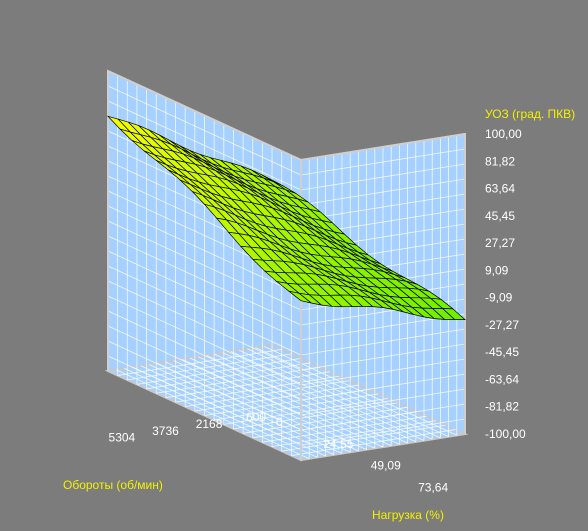  What do you see at coordinates (505, 434) in the screenshot?
I see `z-tick-label: -100,00` at bounding box center [505, 434].